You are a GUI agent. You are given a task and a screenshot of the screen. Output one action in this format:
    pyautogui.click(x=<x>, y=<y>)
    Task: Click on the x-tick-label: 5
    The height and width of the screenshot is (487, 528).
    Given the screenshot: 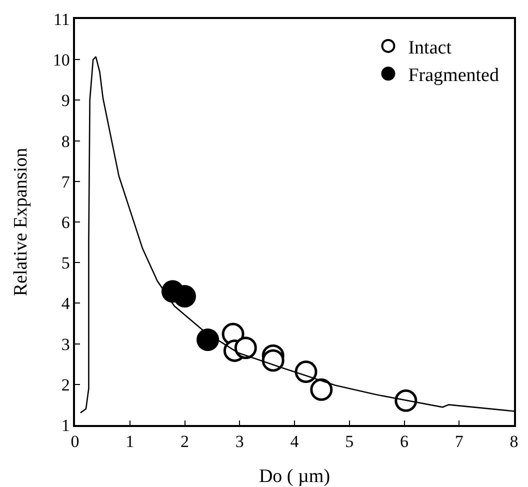 What is the action you would take?
    pyautogui.click(x=349, y=442)
    